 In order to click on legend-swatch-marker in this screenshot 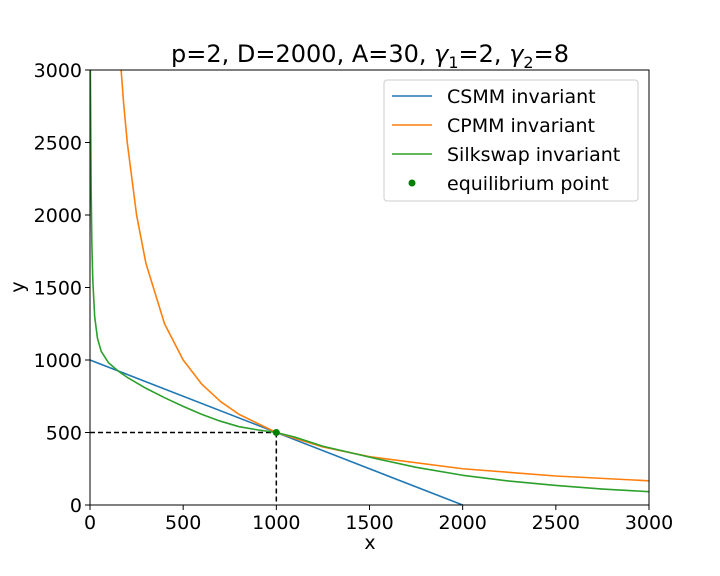, I will do `click(412, 183)`.